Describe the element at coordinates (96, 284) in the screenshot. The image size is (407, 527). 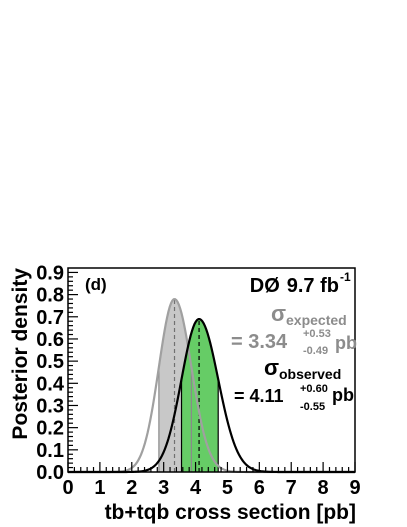
I see `panel-label: (d)` at that location.